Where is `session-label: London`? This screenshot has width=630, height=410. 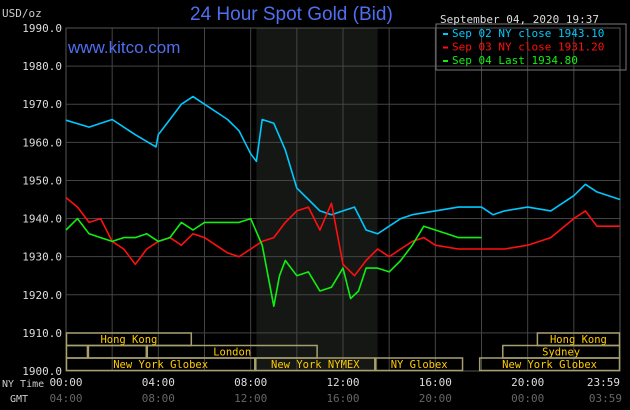 session-label: London is located at coordinates (232, 353).